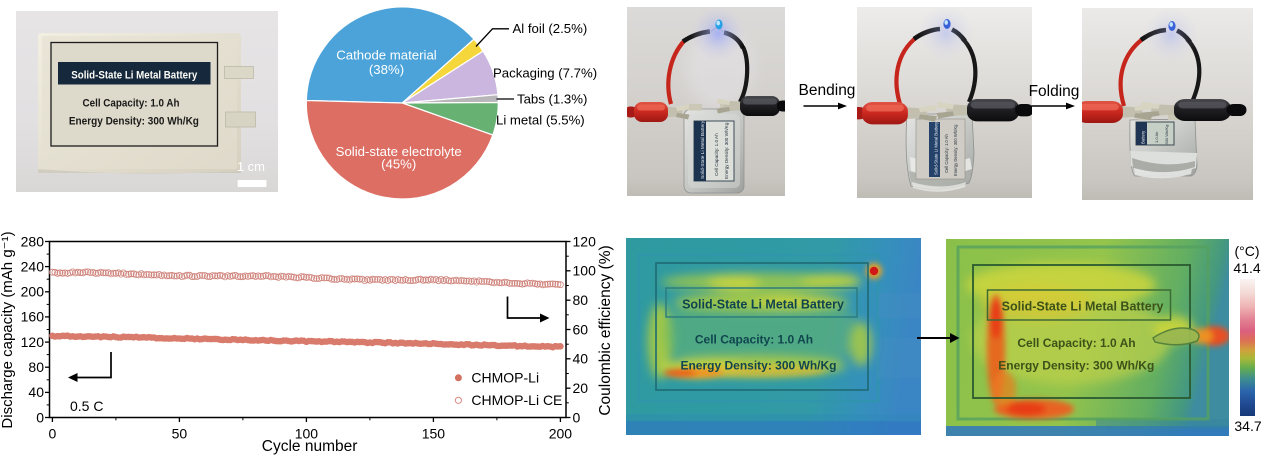 The height and width of the screenshot is (461, 1265). What do you see at coordinates (251, 166) in the screenshot?
I see `svg-text: 1 cm` at bounding box center [251, 166].